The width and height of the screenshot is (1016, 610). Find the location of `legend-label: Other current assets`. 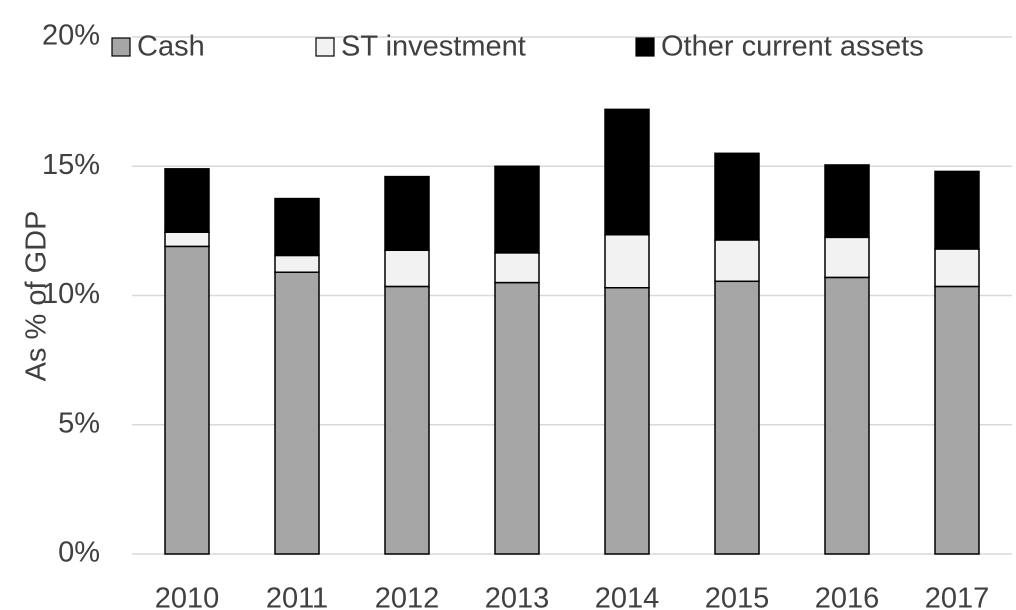

legend-label: Other current assets is located at coordinates (792, 47).